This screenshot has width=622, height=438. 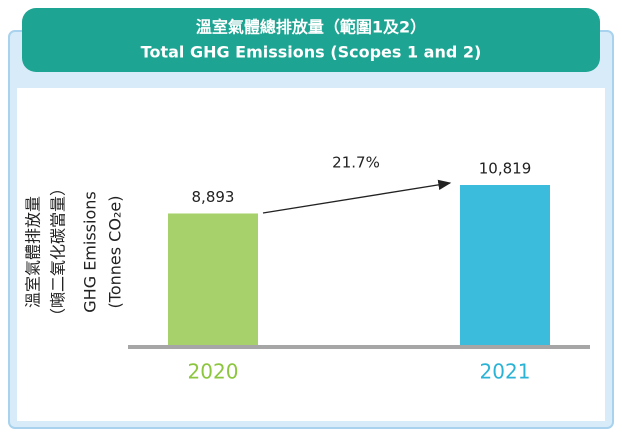 I want to click on y-axis-label: GHG Emissions, so click(x=90, y=251).